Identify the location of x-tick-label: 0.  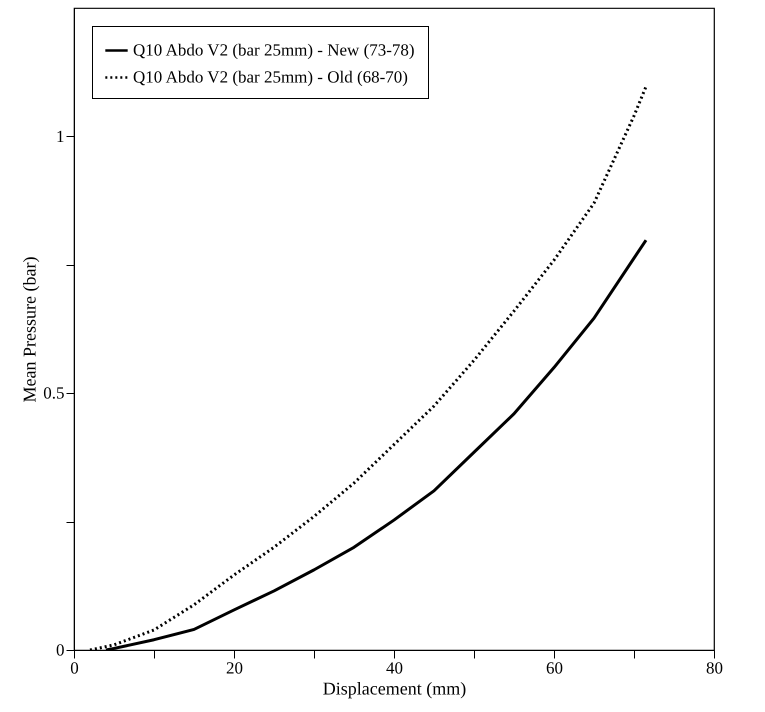
(74, 668).